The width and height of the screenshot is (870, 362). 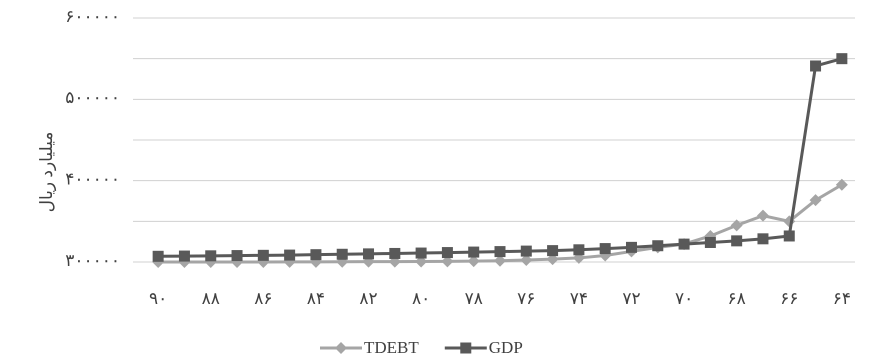 What do you see at coordinates (92, 16) in the screenshot?
I see `y-tick-label: ۶۰۰۰۰۰` at bounding box center [92, 16].